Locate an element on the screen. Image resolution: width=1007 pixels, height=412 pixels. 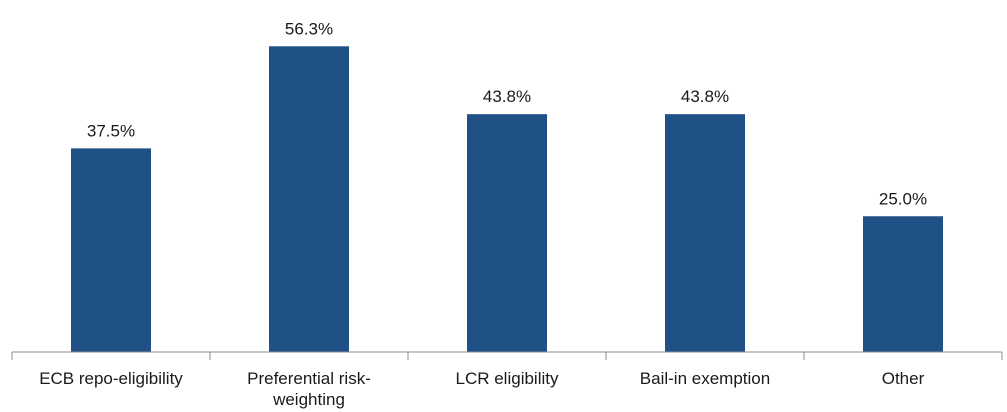
x-axis is located at coordinates (507, 355).